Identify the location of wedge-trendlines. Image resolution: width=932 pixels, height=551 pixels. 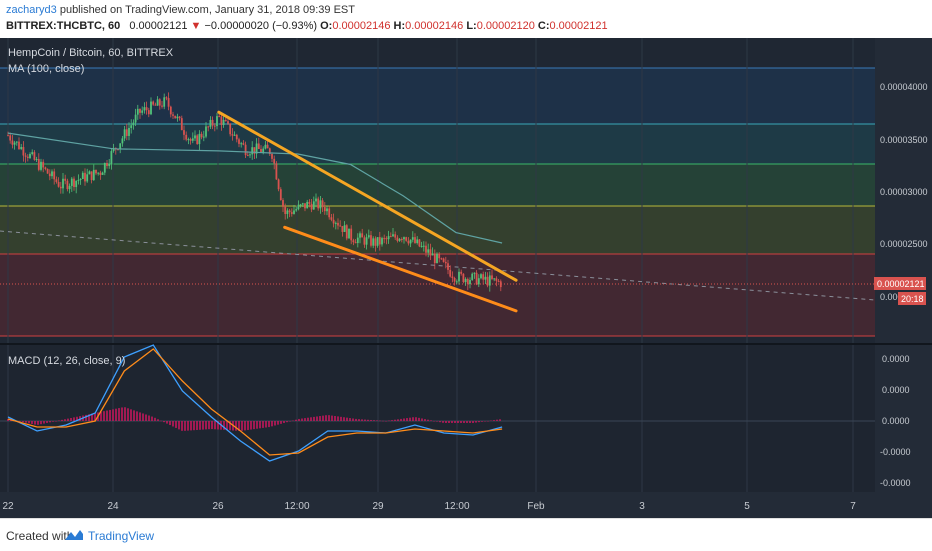
(367, 211).